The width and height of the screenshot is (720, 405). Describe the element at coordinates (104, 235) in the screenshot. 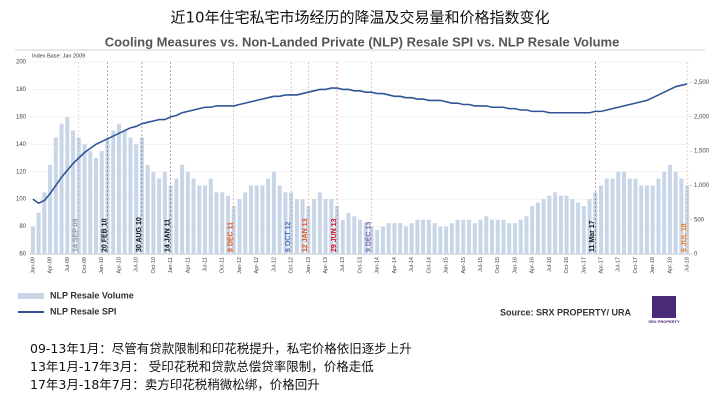

I see `event-label: 20 FEB 10` at that location.